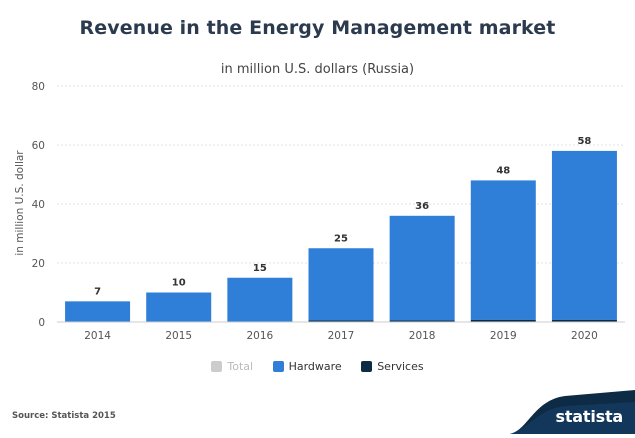  I want to click on legend-item-hardware: Hardware, so click(307, 366).